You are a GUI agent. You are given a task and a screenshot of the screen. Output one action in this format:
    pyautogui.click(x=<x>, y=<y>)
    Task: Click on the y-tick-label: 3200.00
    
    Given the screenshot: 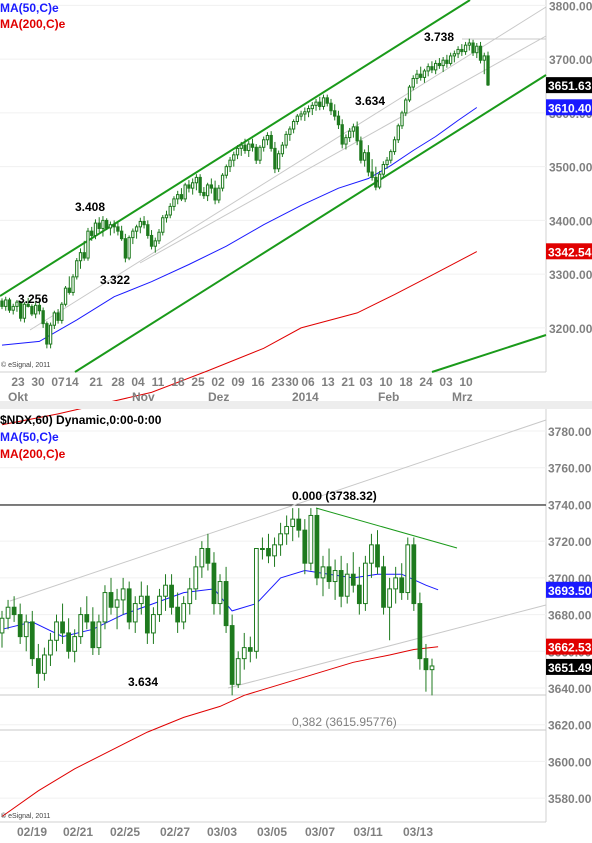 What is the action you would take?
    pyautogui.click(x=570, y=329)
    